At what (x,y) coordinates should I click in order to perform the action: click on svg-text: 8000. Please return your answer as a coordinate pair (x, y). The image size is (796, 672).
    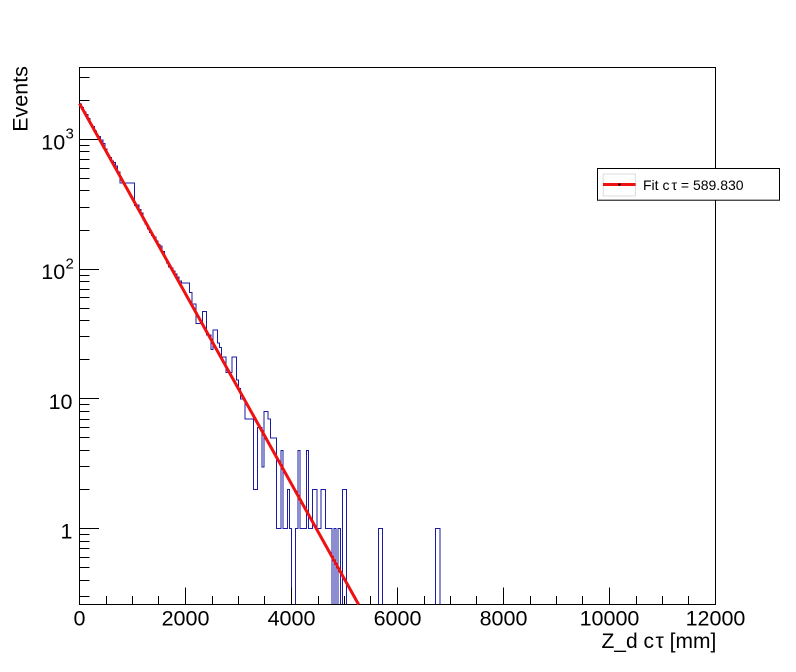
    Looking at the image, I should click on (504, 619).